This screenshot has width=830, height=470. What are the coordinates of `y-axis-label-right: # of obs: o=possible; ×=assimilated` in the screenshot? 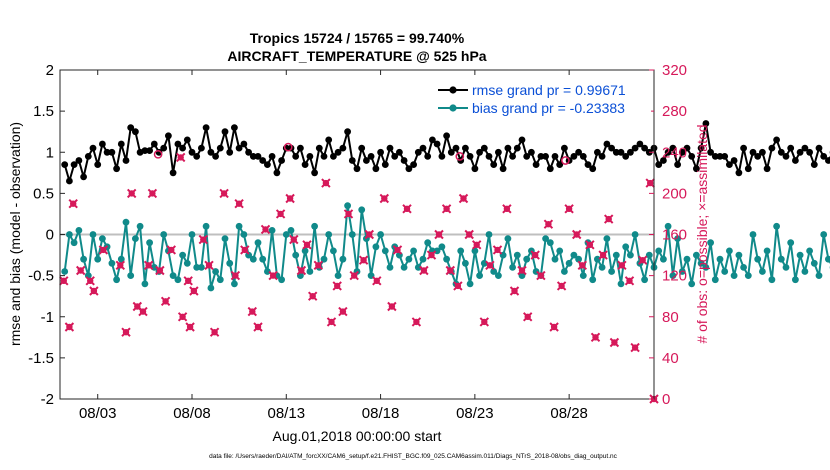 It's located at (702, 233).